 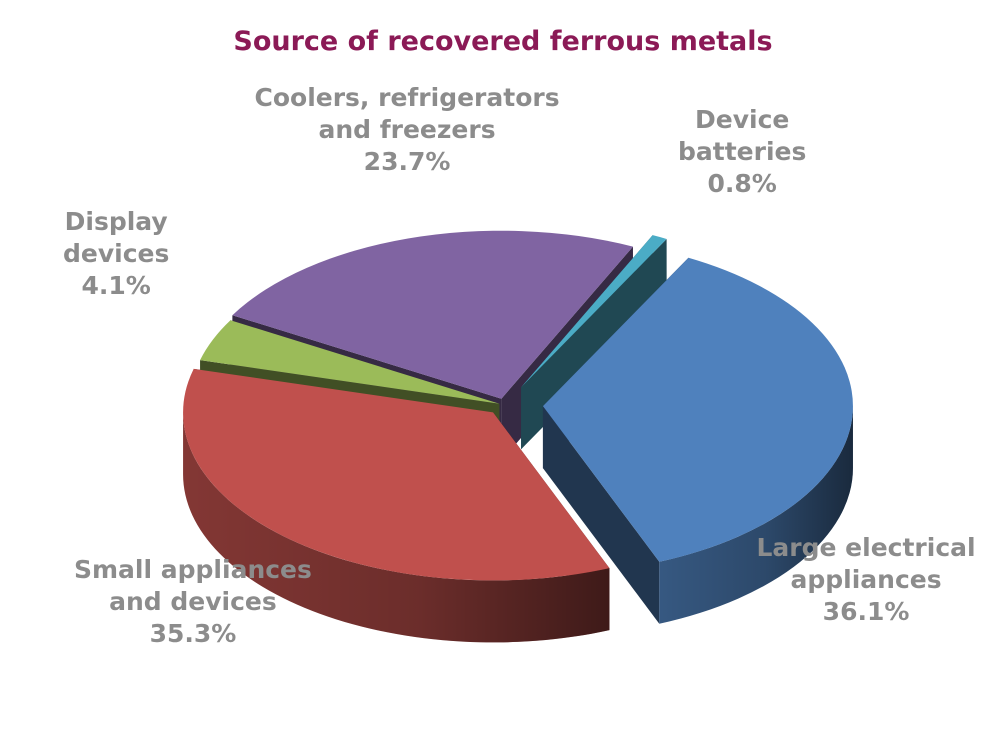 I want to click on slice-label-line: Device, so click(x=742, y=119).